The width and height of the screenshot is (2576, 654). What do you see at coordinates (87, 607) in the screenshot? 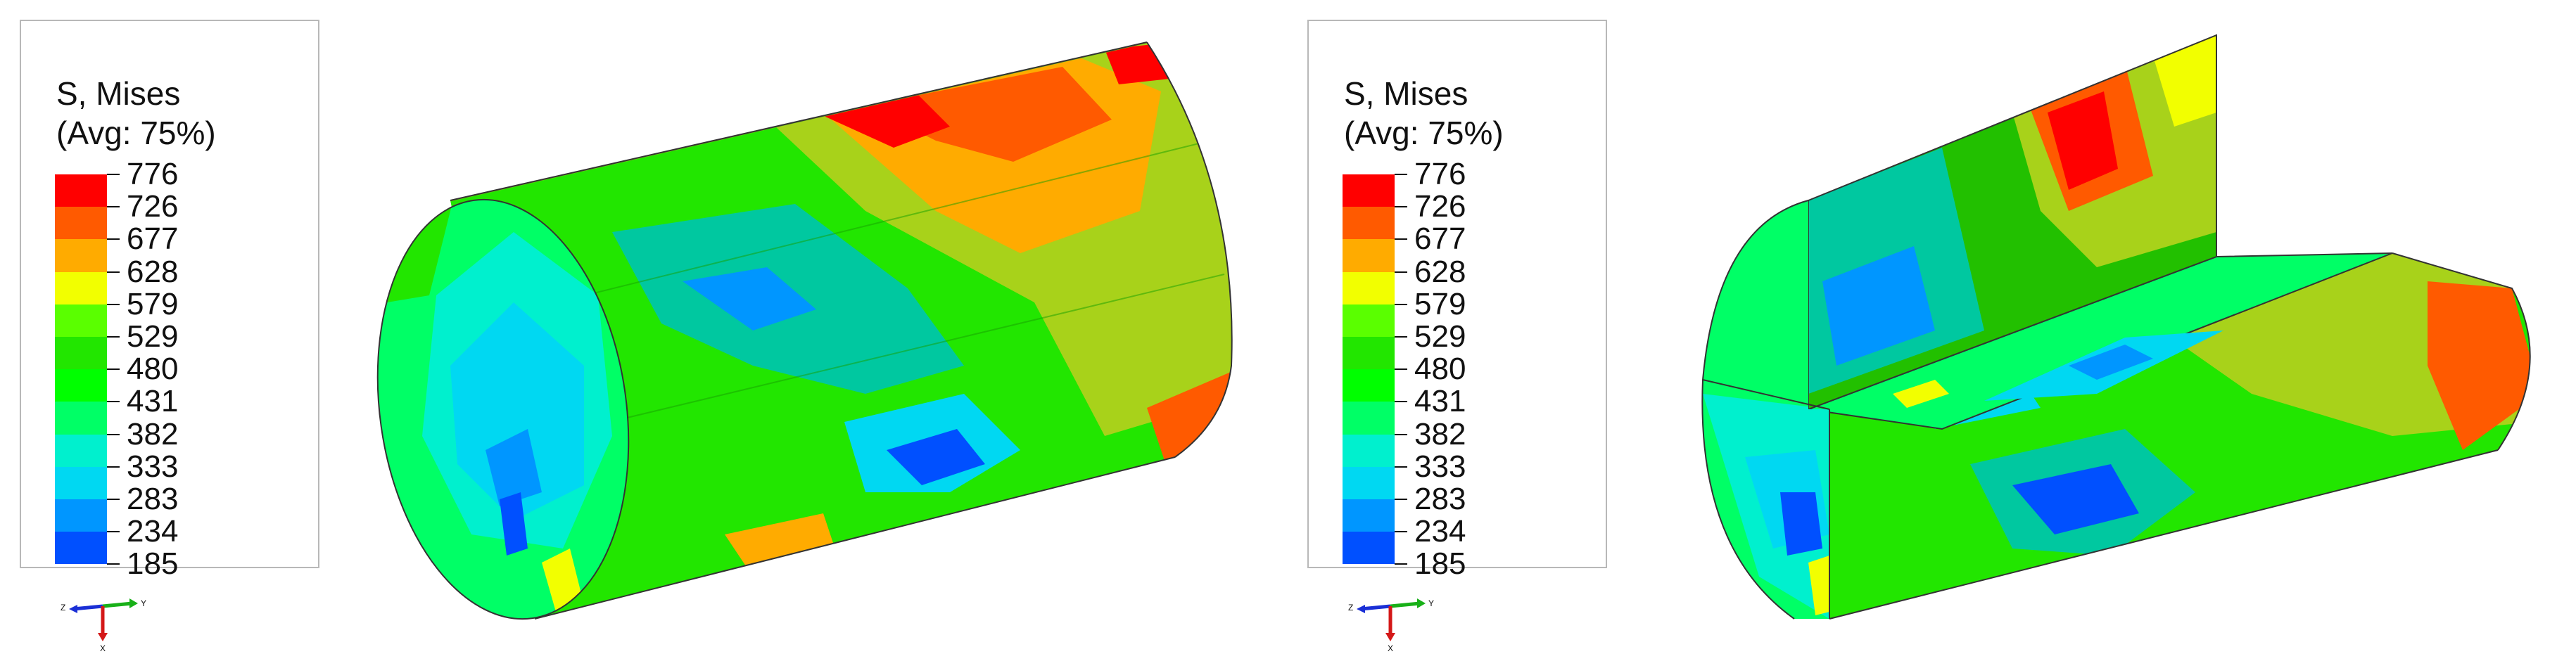
I see `z-axis-arrow` at bounding box center [87, 607].